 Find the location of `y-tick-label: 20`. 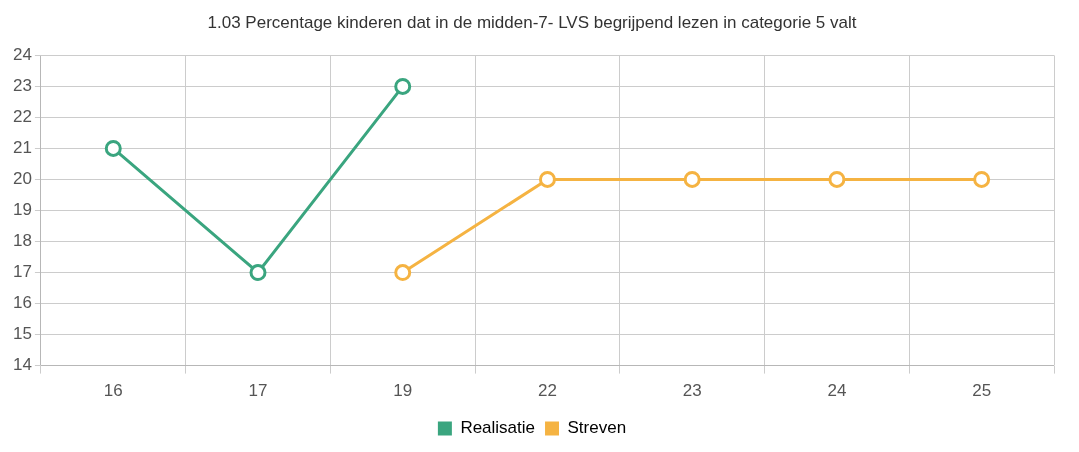

y-tick-label: 20 is located at coordinates (22, 179).